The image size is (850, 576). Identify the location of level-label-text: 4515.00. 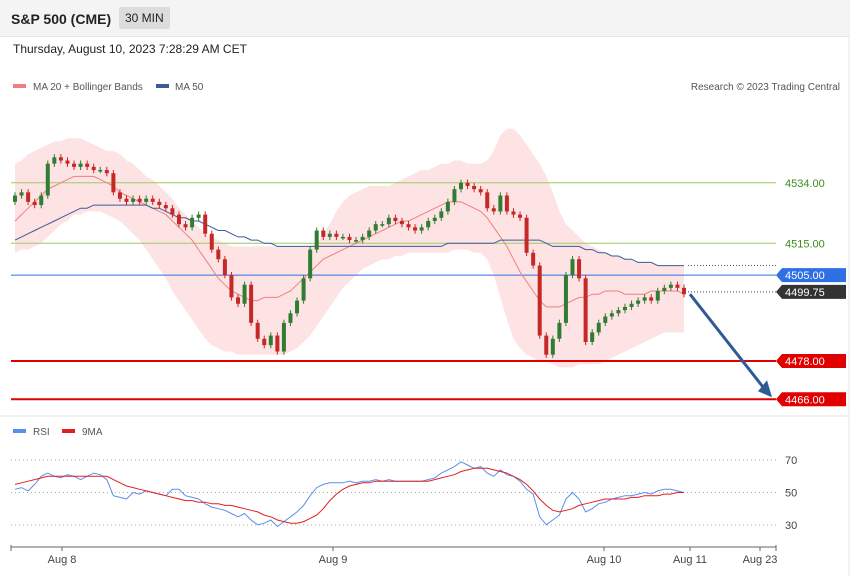
(805, 244).